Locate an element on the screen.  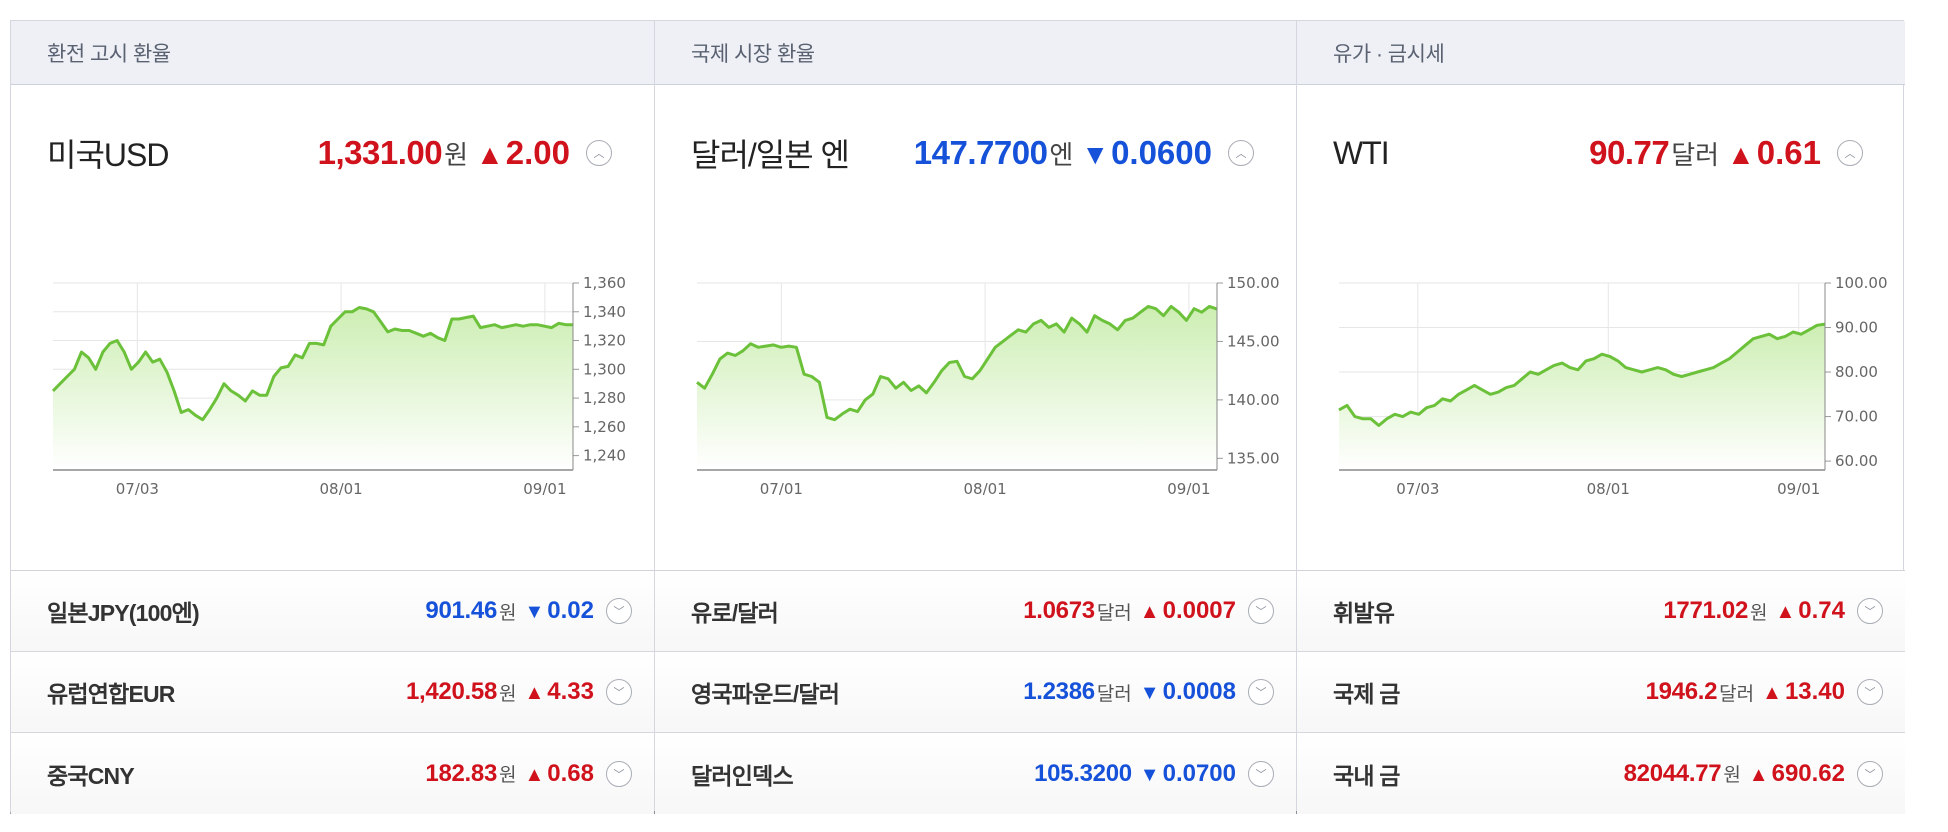
quote-change: ▲ 0.74 is located at coordinates (1810, 611).